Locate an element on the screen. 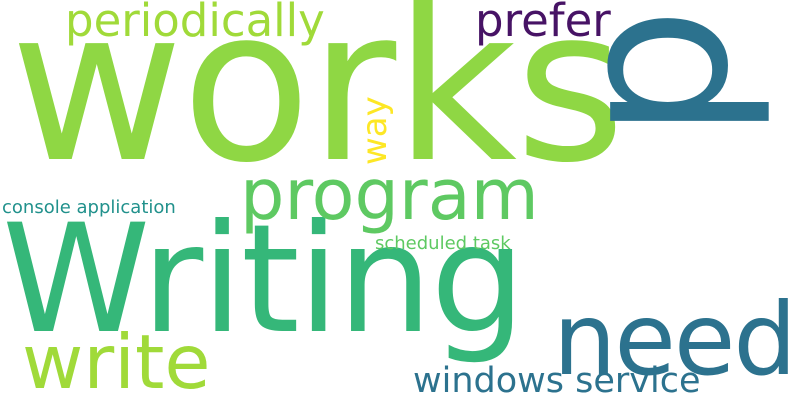 The height and width of the screenshot is (400, 800). word-periodically: periodically is located at coordinates (195, 21).